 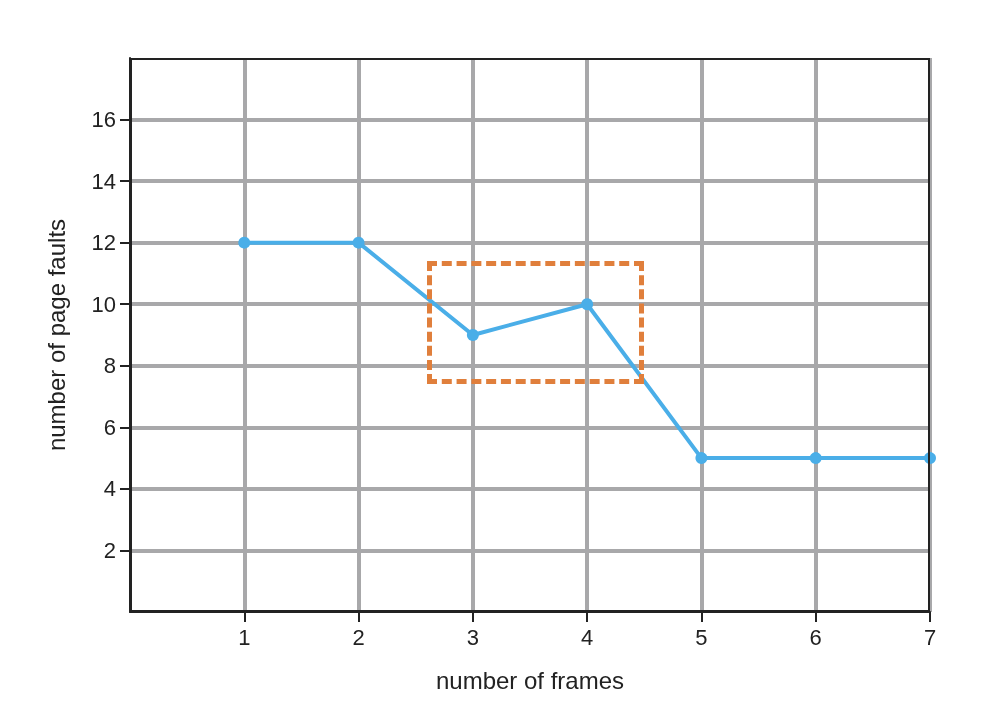 What do you see at coordinates (103, 243) in the screenshot?
I see `y-tick-label: 12` at bounding box center [103, 243].